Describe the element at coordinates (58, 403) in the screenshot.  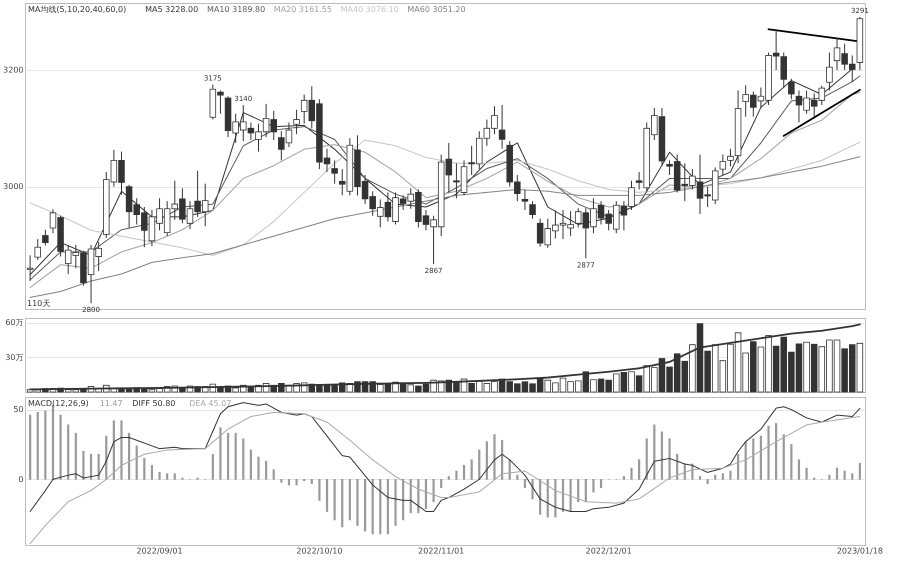
I see `chart-title: MACD(12,26,9)` at that location.